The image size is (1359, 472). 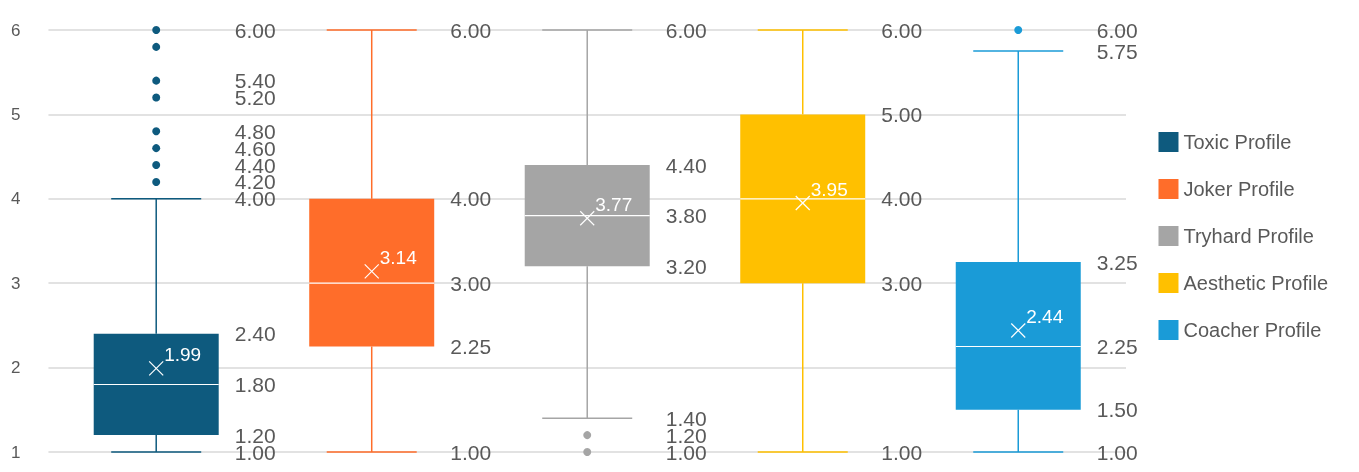 What do you see at coordinates (15, 199) in the screenshot?
I see `y-tick-label: 4` at bounding box center [15, 199].